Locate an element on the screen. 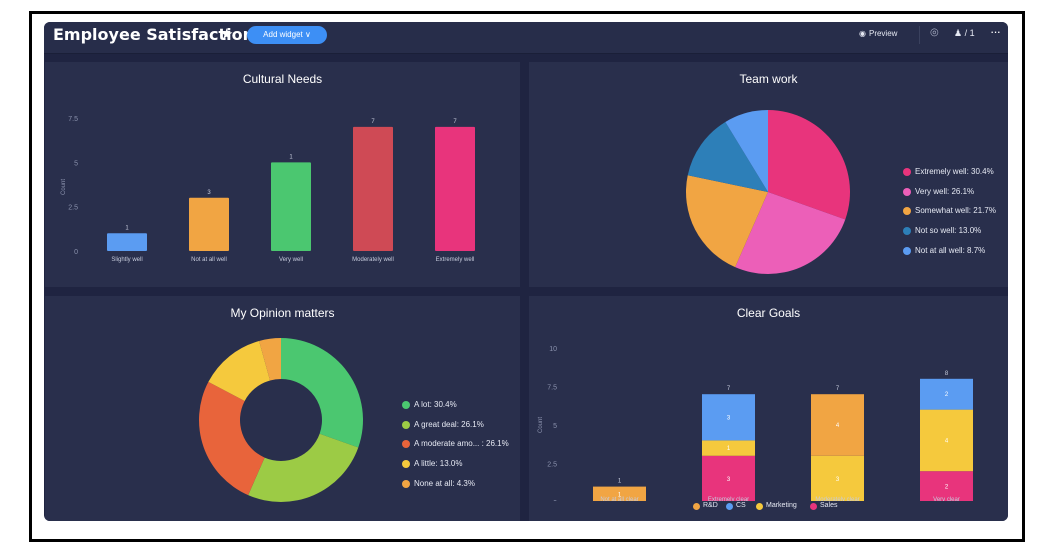  x-tick-label: Slightly well is located at coordinates (126, 260).